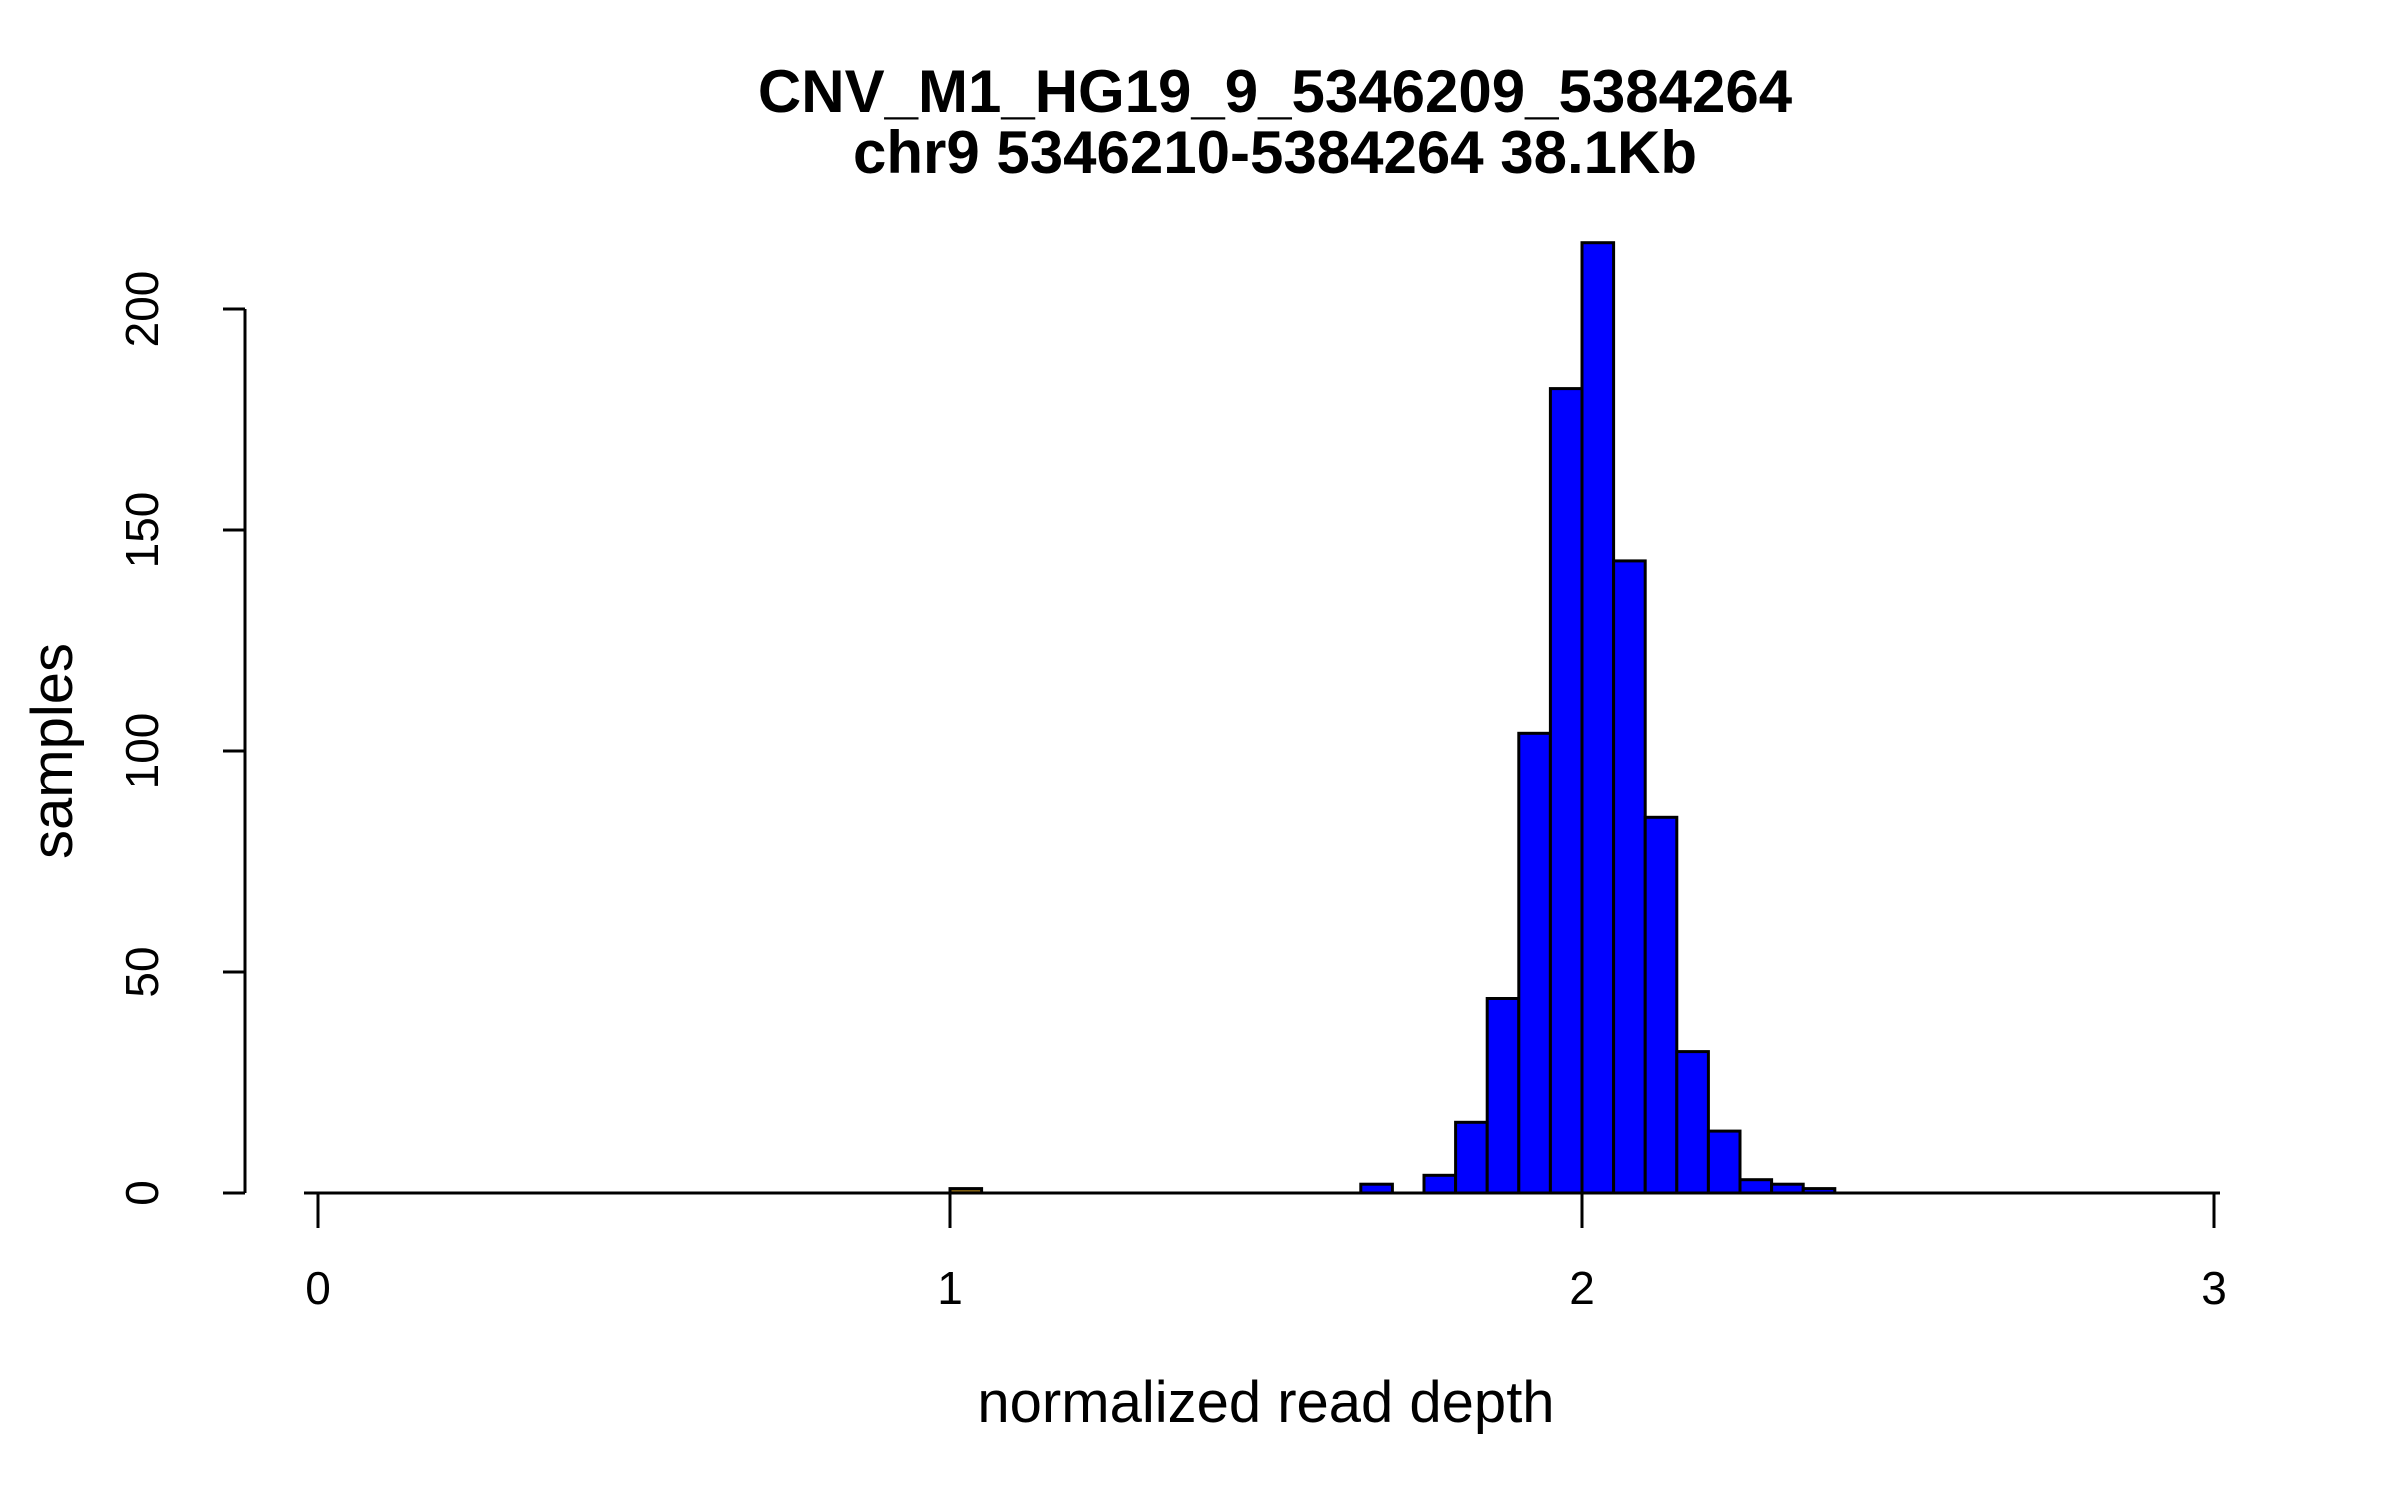 The width and height of the screenshot is (2400, 1505). Describe the element at coordinates (1266, 1253) in the screenshot. I see `x-axis-ticks: 0 1 2 3` at that location.